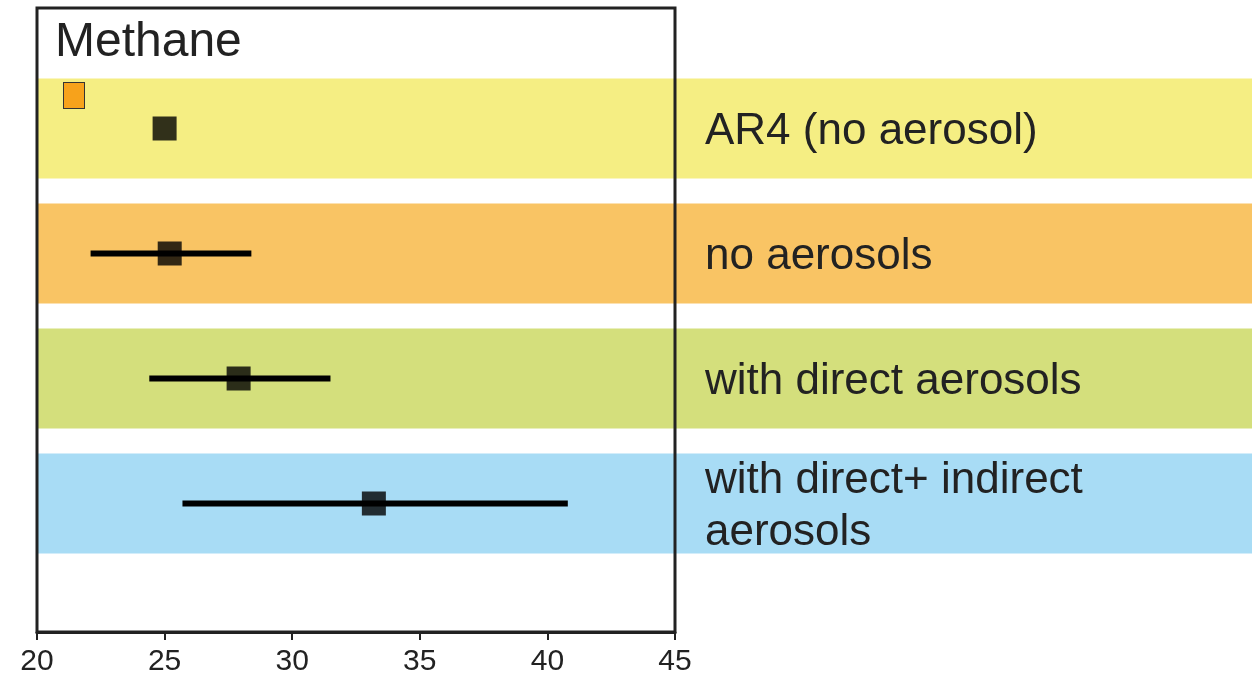 The height and width of the screenshot is (682, 1252). Describe the element at coordinates (675, 659) in the screenshot. I see `x-tick-label: 45` at that location.